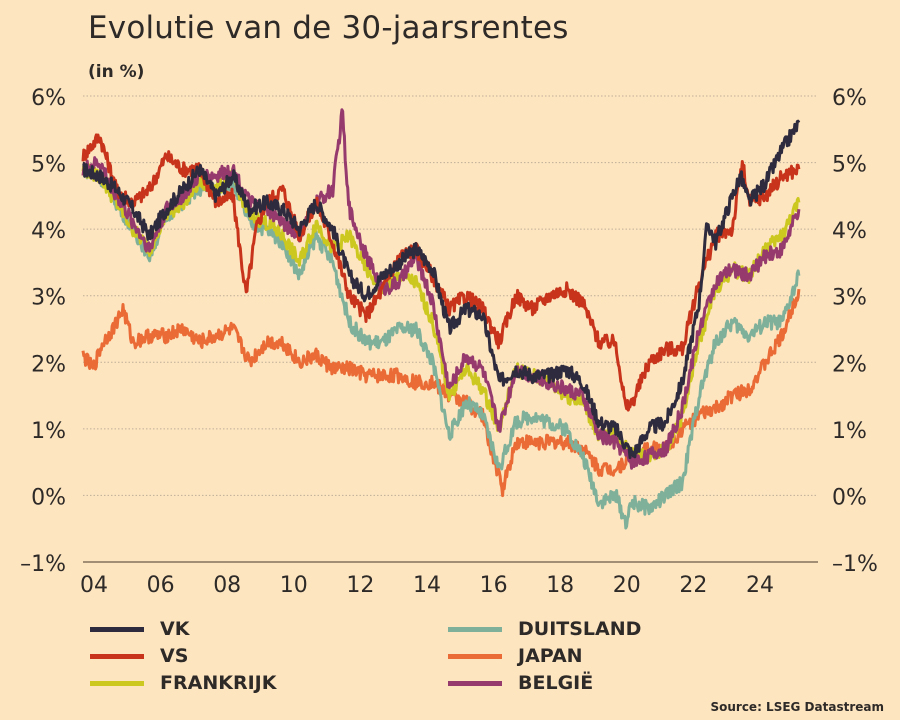 The height and width of the screenshot is (720, 900). I want to click on x-tick-label: 20, so click(627, 585).